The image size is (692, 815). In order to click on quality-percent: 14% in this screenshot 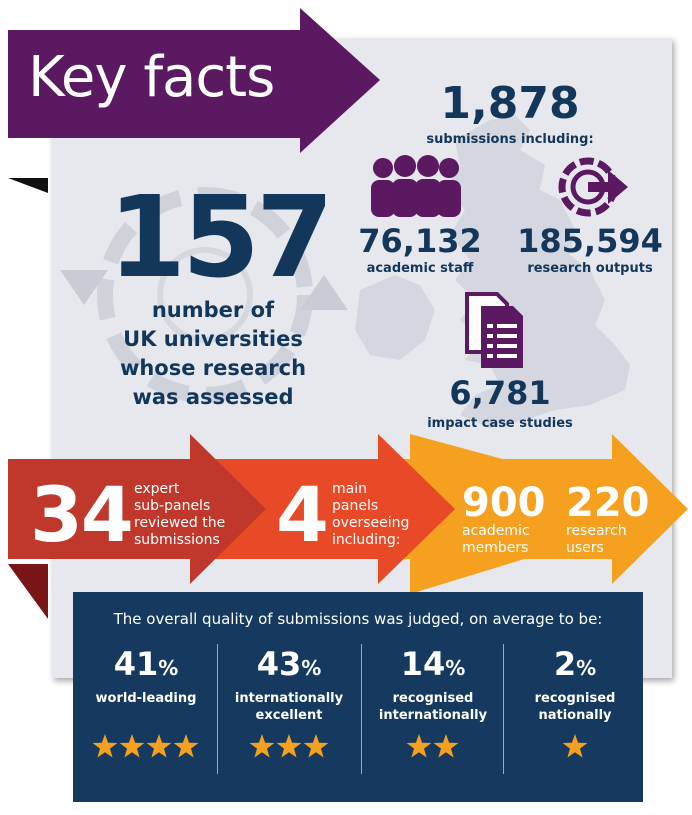, I will do `click(433, 664)`.